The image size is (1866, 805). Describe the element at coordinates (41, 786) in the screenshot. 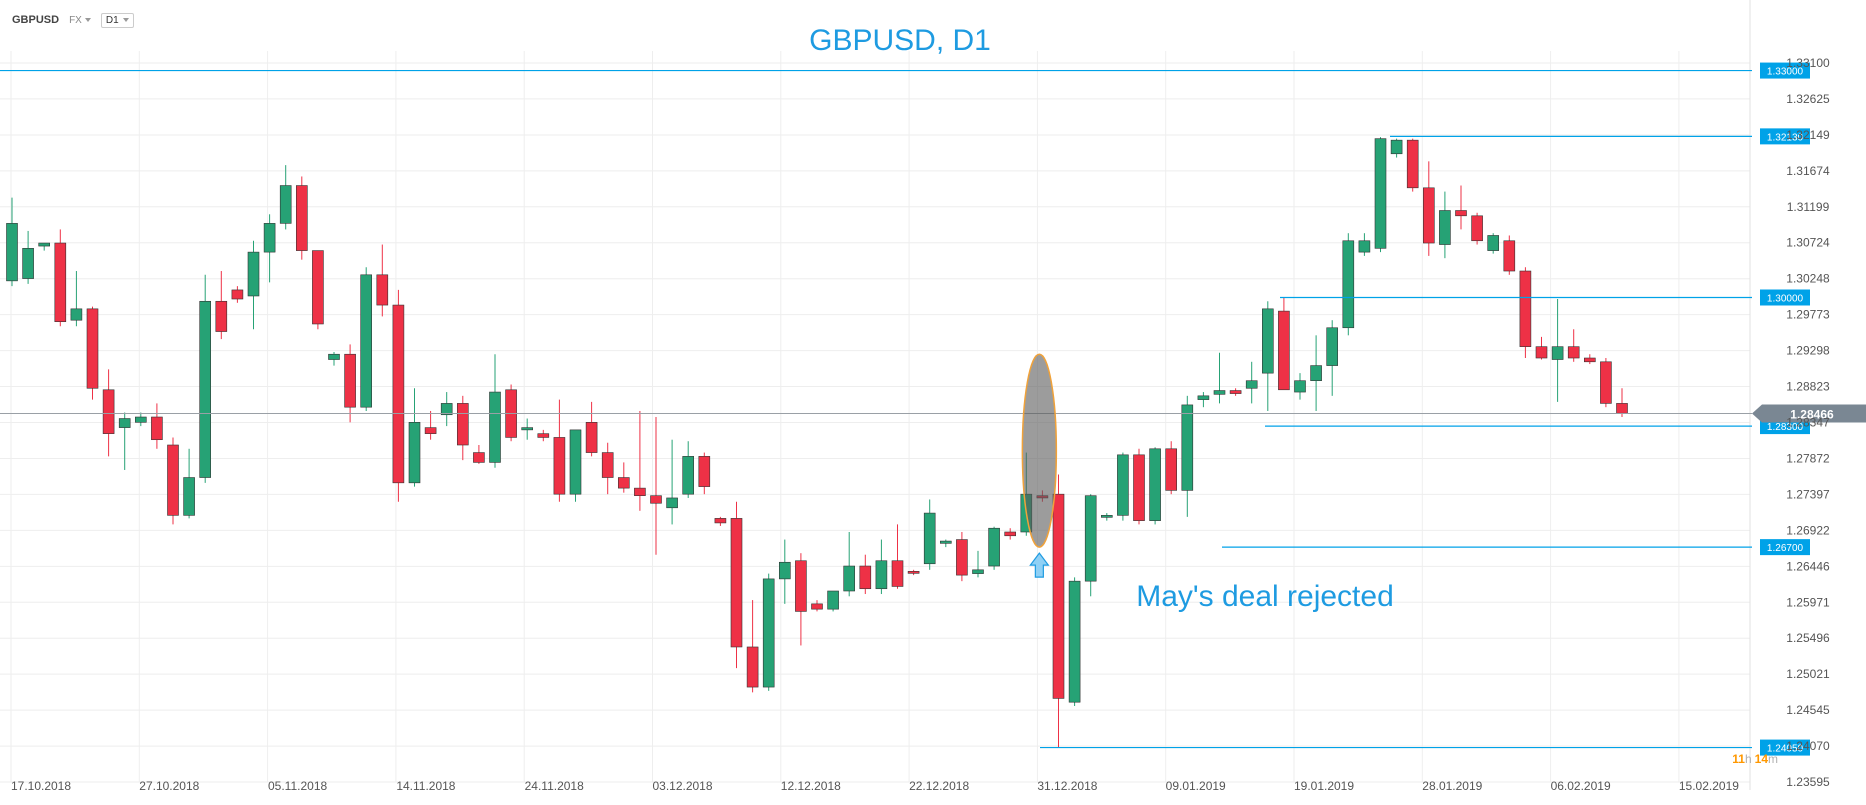

I see `x-tick-label: 17.10.2018` at that location.